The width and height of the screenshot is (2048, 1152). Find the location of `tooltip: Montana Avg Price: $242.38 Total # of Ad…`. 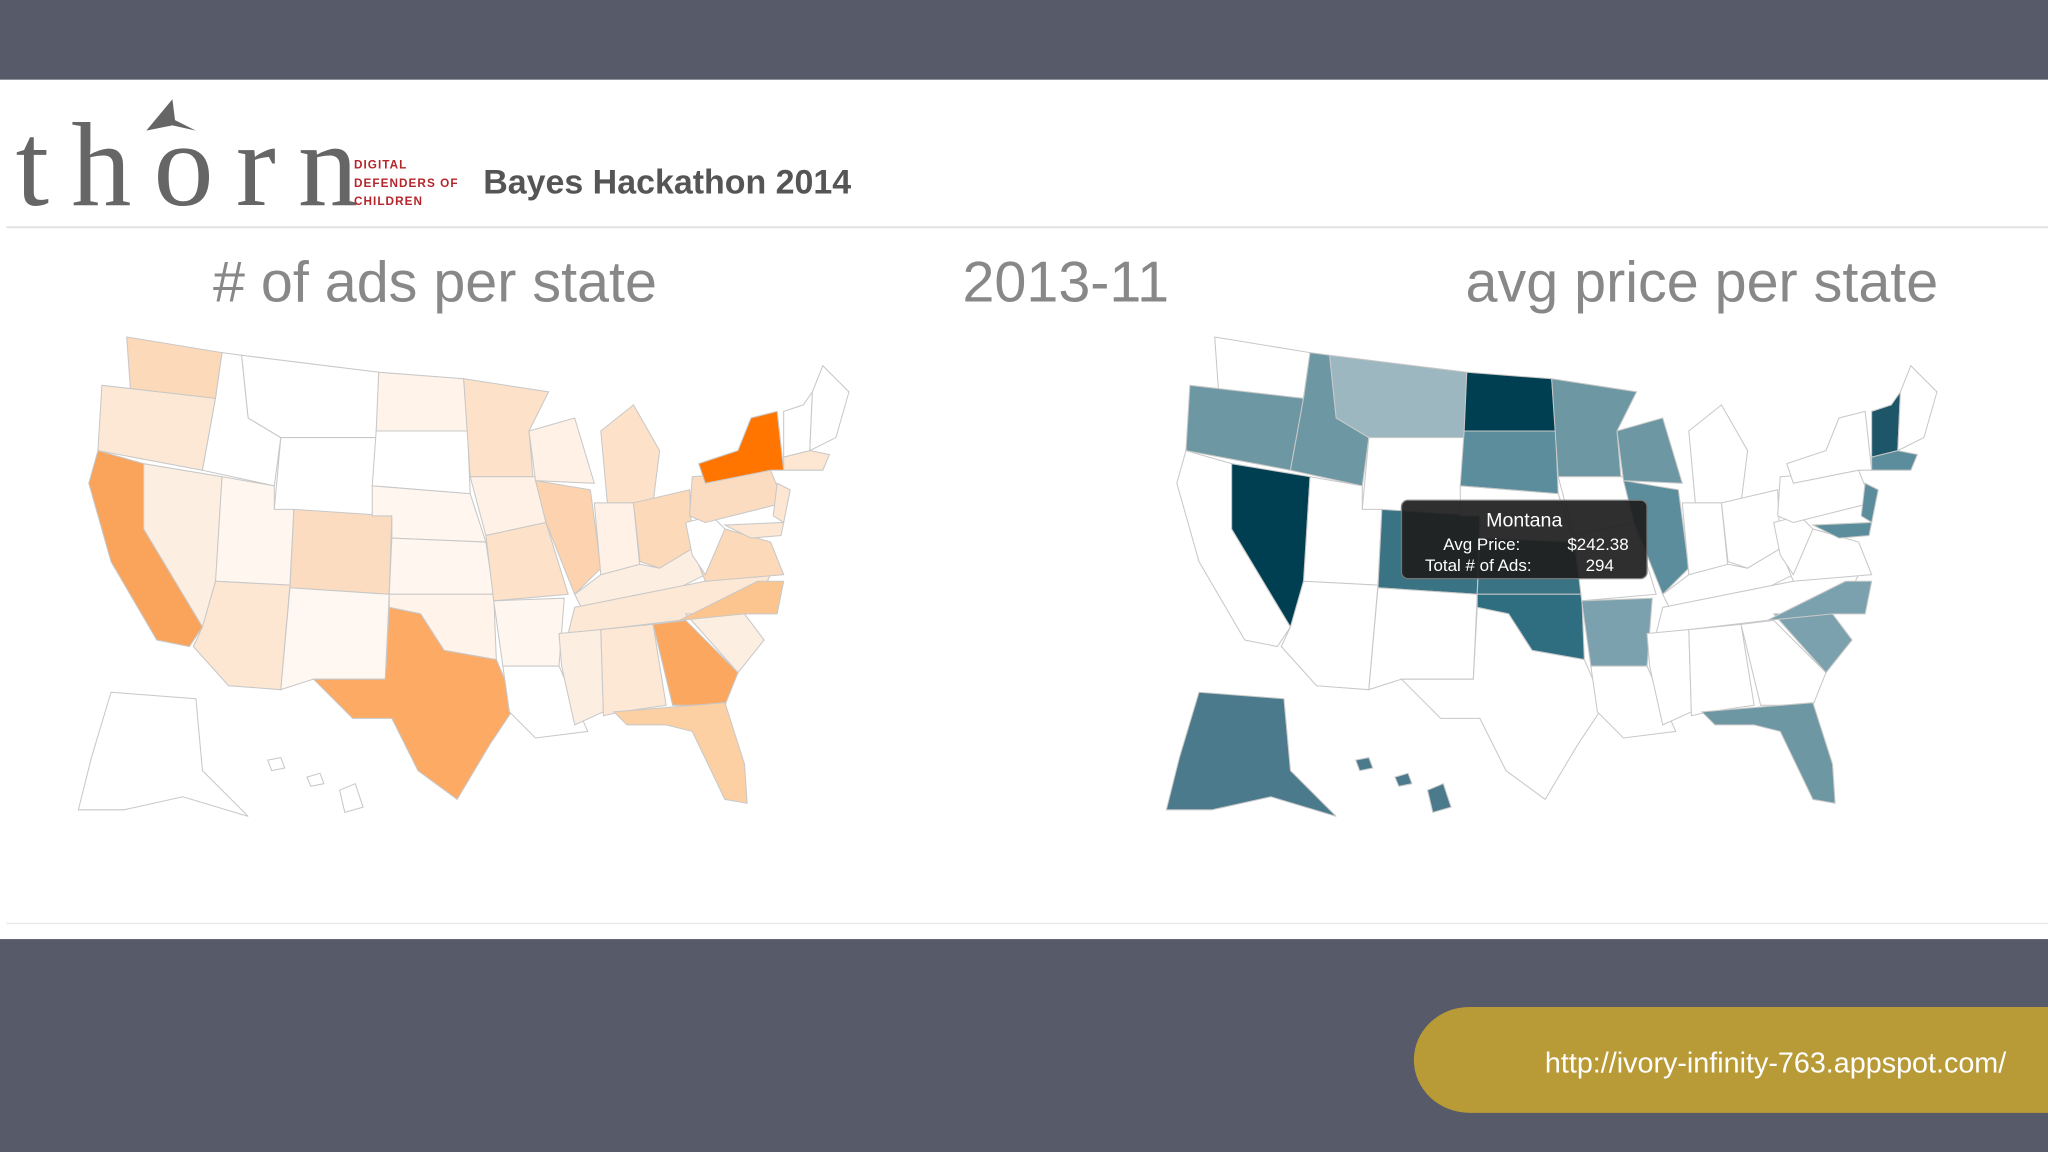

tooltip: Montana Avg Price: $242.38 Total # of Ad… is located at coordinates (1524, 539).